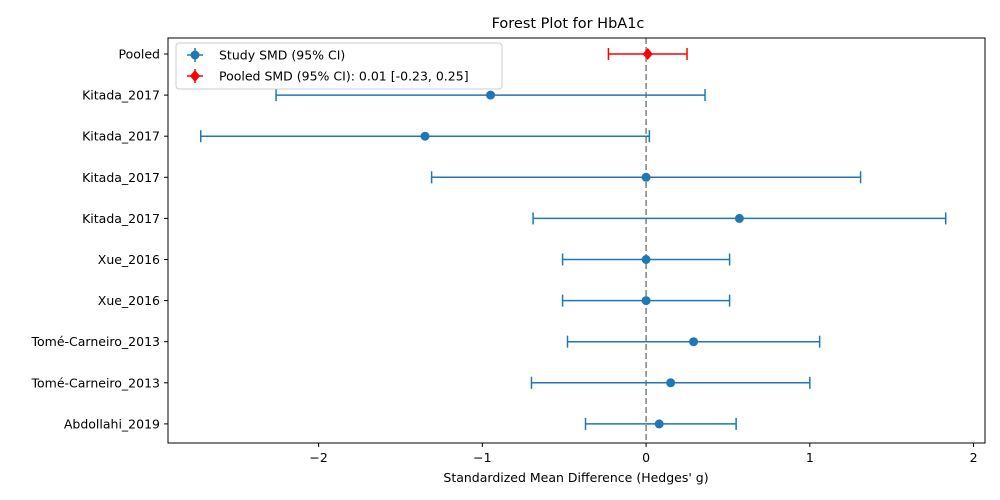 Image resolution: width=1000 pixels, height=500 pixels. I want to click on chart-title: Forest Plot for HbA1c, so click(568, 24).